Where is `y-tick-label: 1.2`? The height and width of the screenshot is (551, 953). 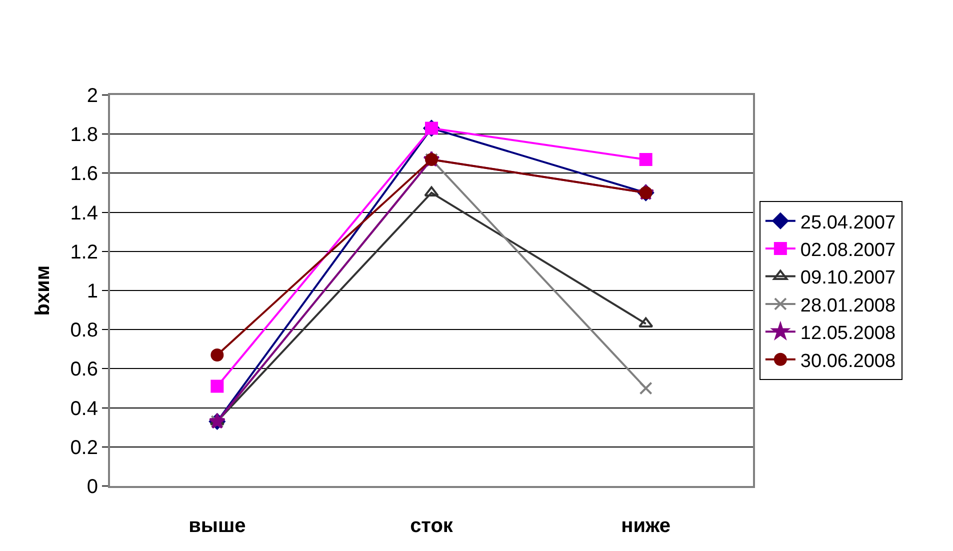
y-tick-label: 1.2 is located at coordinates (84, 252).